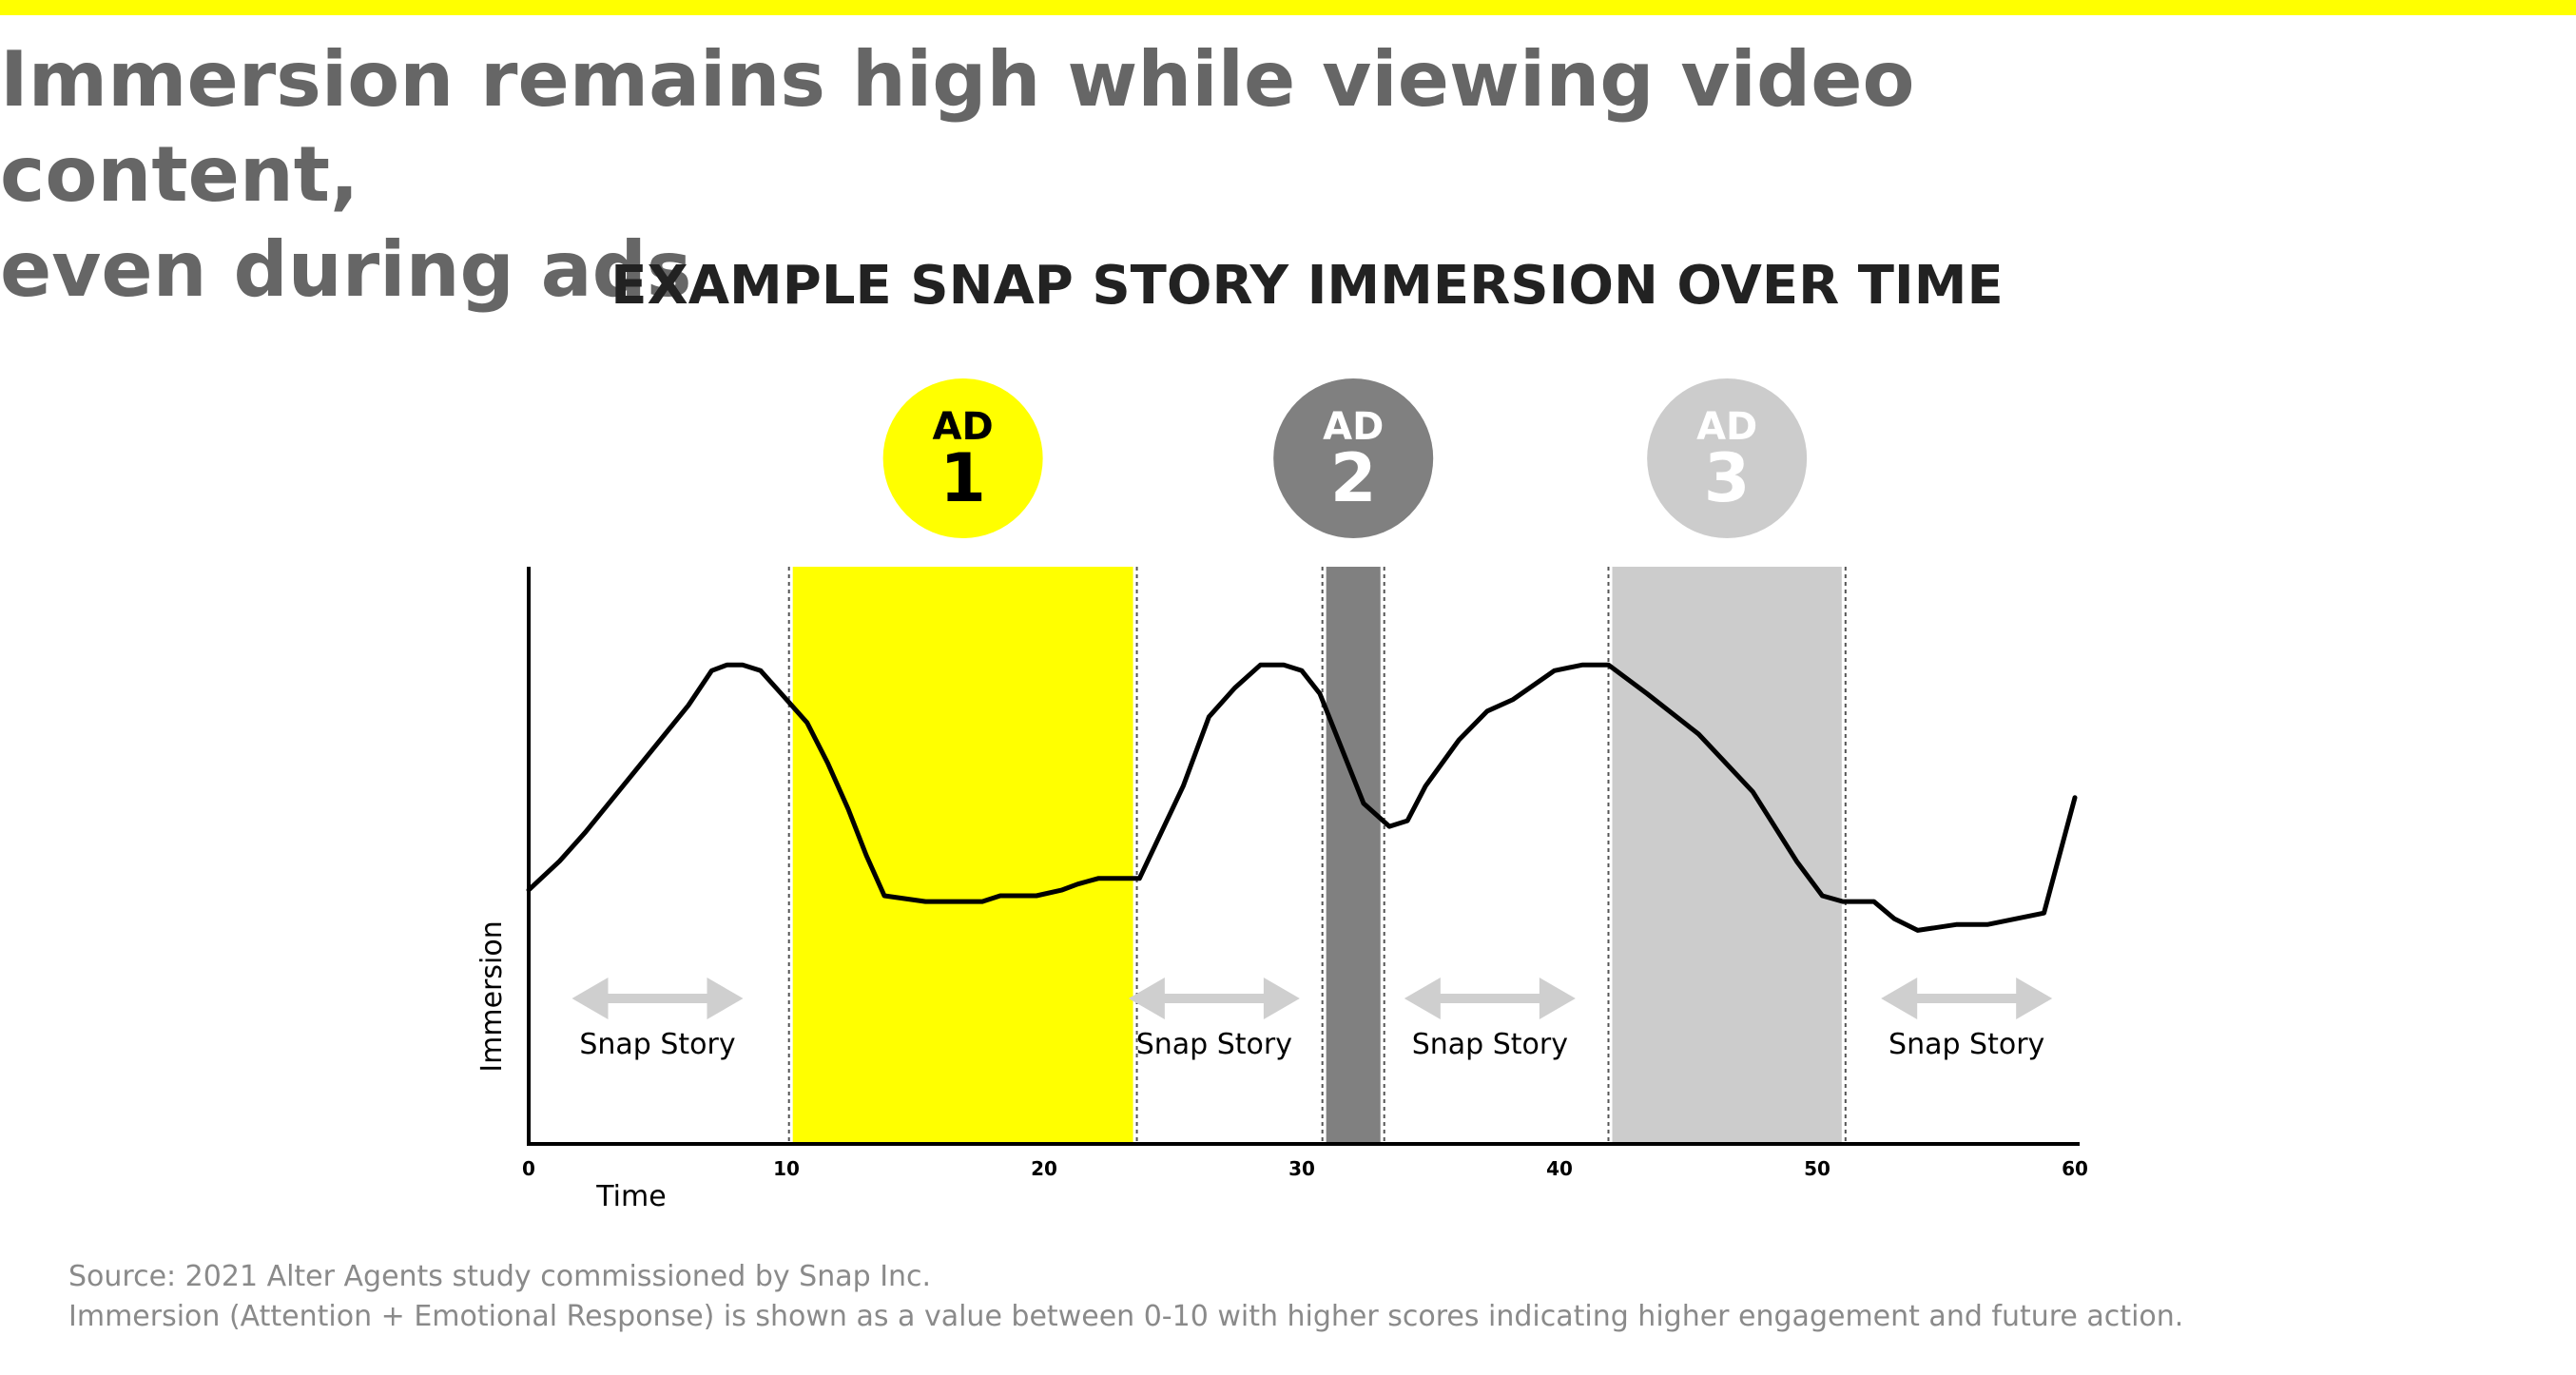  What do you see at coordinates (630, 1196) in the screenshot?
I see `x-axis-label: Time` at bounding box center [630, 1196].